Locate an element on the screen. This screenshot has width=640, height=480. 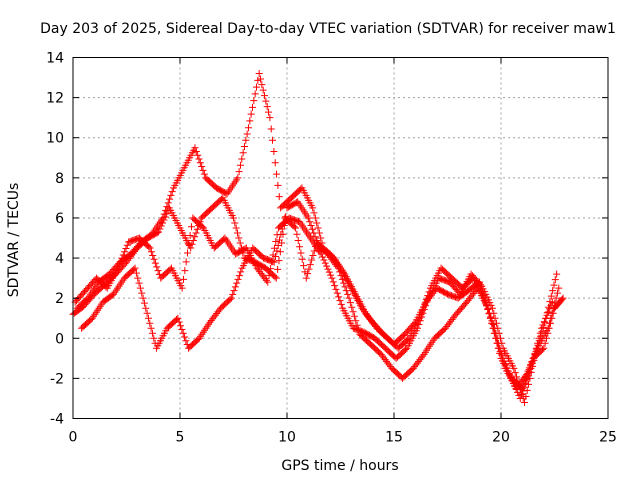
y-tick-label: 6 is located at coordinates (59, 219).